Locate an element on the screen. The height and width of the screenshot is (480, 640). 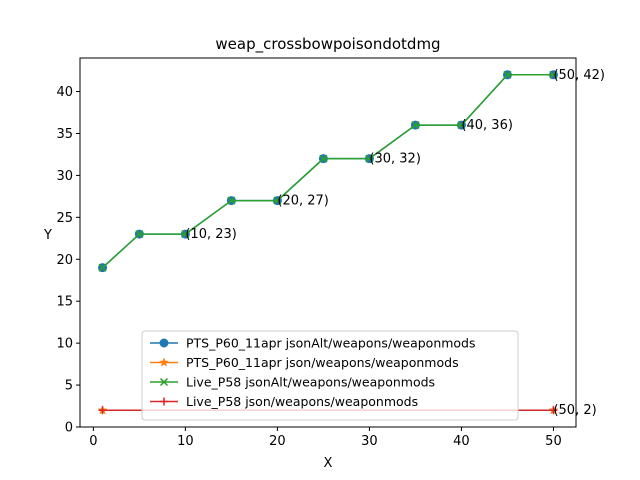
x-tick-label: 50 is located at coordinates (553, 441).